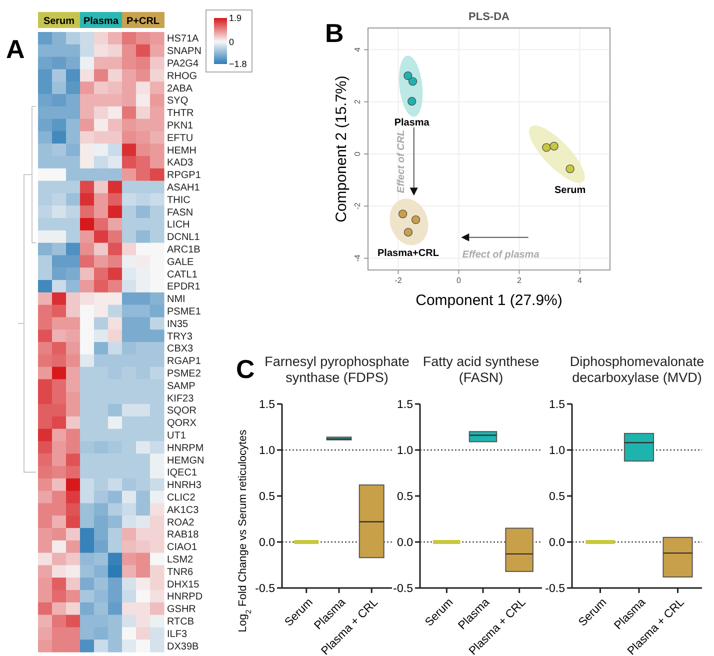  I want to click on y-tick-label: 2ABA, so click(180, 88).